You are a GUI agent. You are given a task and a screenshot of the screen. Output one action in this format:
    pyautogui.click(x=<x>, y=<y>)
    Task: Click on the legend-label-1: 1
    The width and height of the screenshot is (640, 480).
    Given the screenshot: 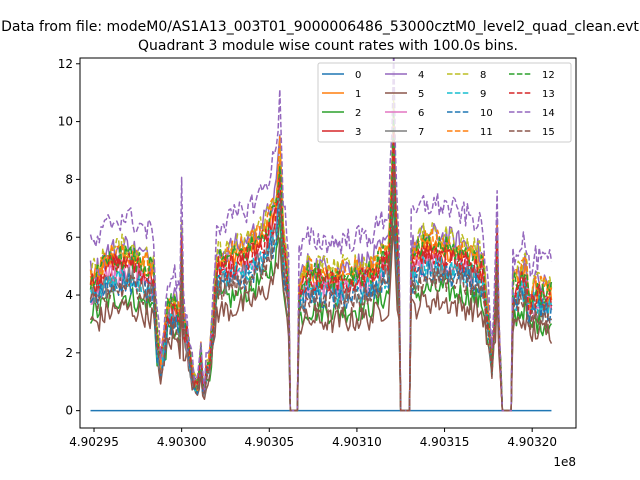 What is the action you would take?
    pyautogui.click(x=358, y=94)
    